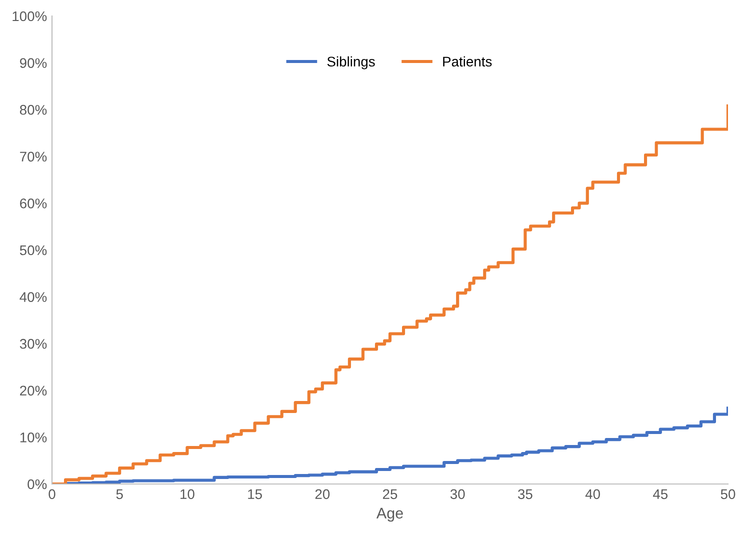 The image size is (736, 540). Describe the element at coordinates (255, 494) in the screenshot. I see `x-tick-label: 15` at that location.